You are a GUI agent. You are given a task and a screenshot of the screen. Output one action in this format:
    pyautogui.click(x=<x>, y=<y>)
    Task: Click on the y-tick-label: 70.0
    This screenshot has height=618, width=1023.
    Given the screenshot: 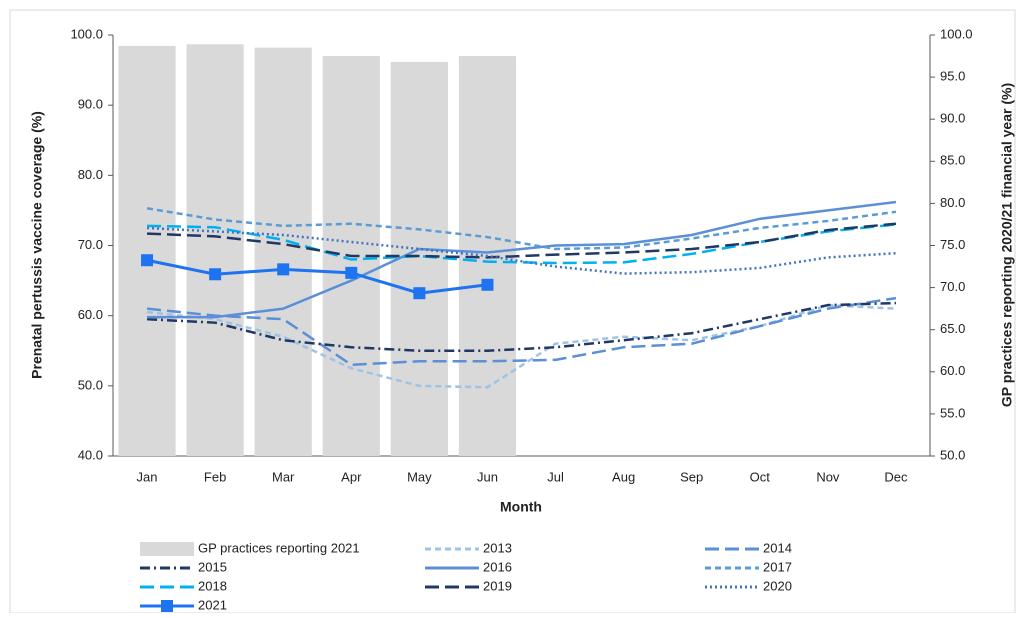 What is the action you would take?
    pyautogui.click(x=90, y=244)
    